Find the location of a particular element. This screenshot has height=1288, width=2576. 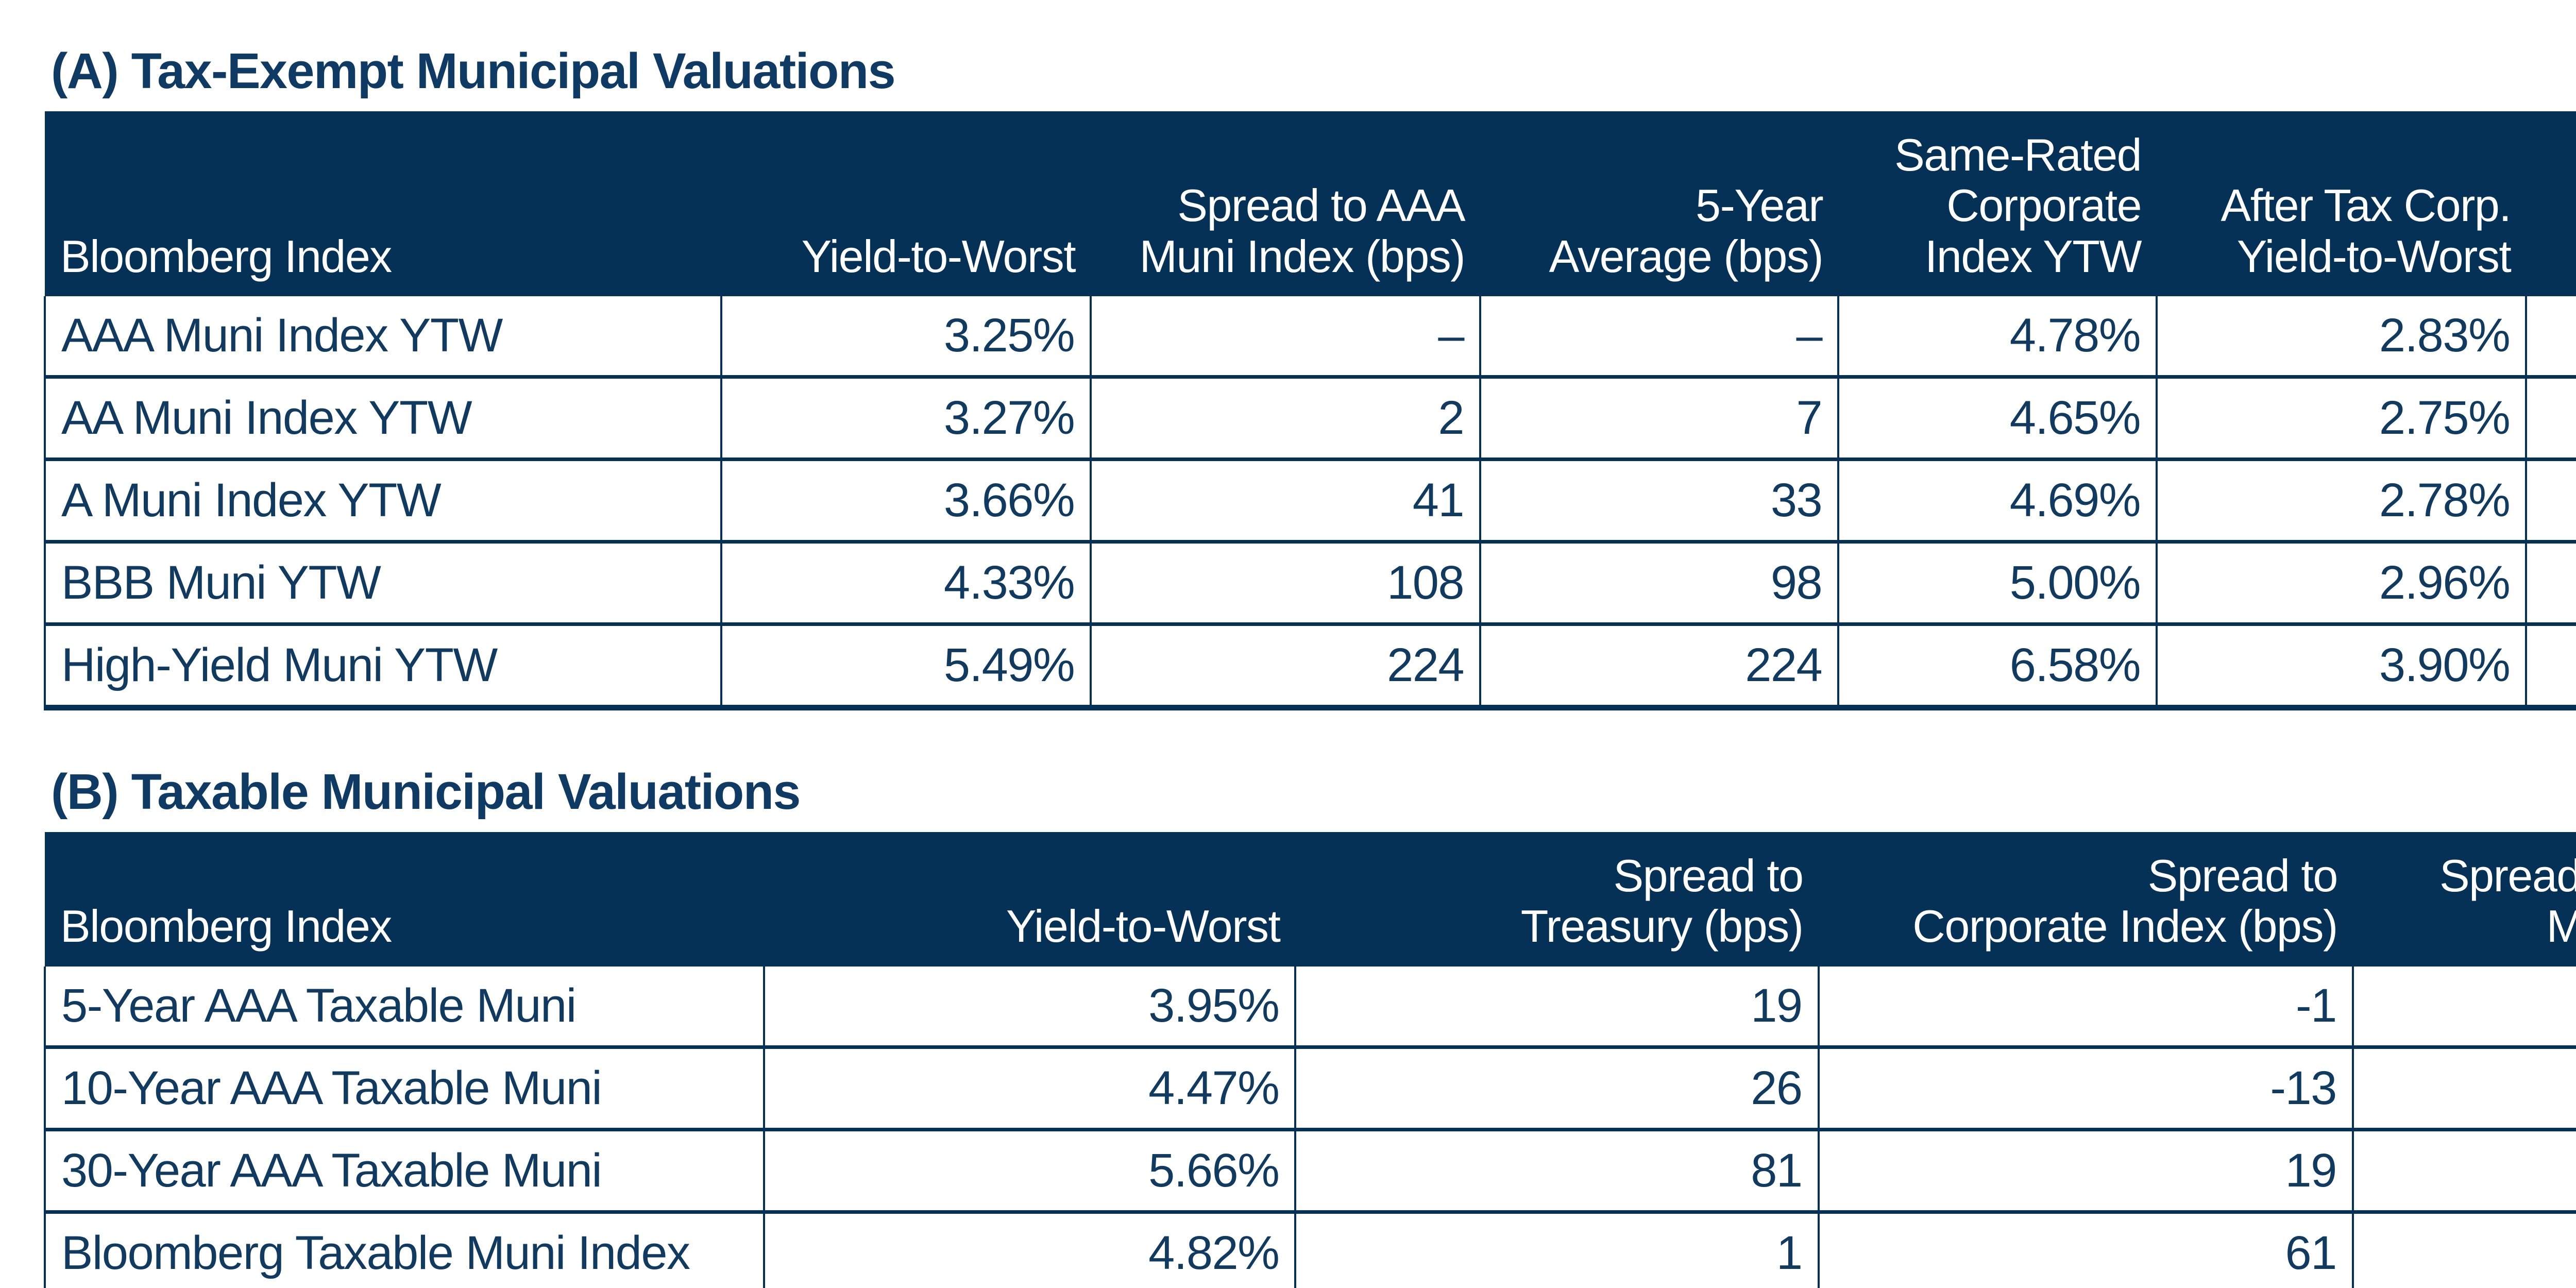

value-cell: 81 is located at coordinates (1556, 1169).